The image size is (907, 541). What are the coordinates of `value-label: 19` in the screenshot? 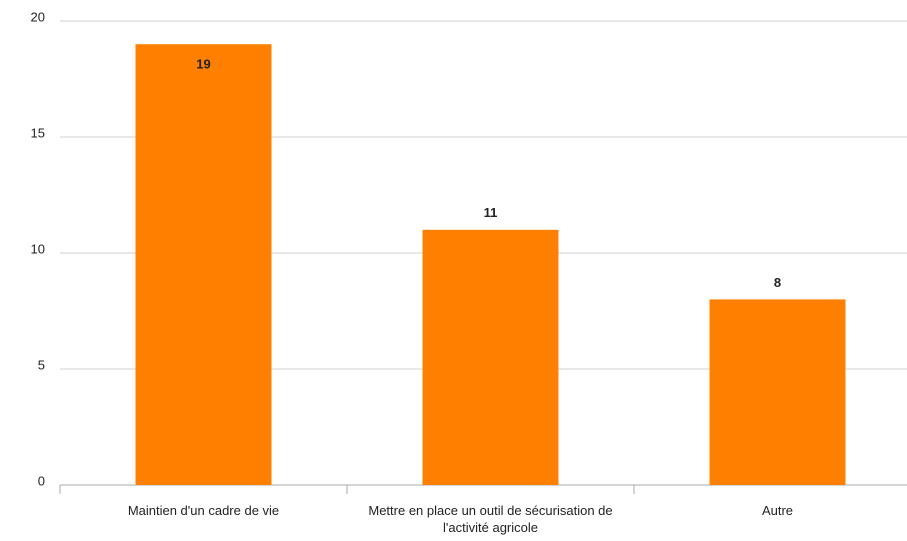 It's located at (203, 64).